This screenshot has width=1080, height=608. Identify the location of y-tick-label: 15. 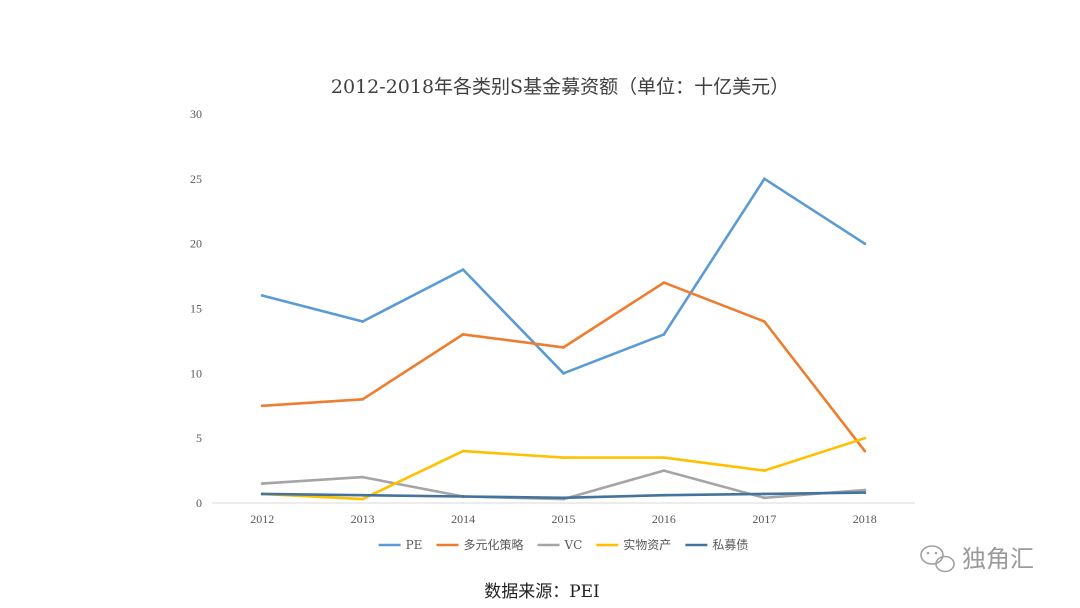
(196, 309).